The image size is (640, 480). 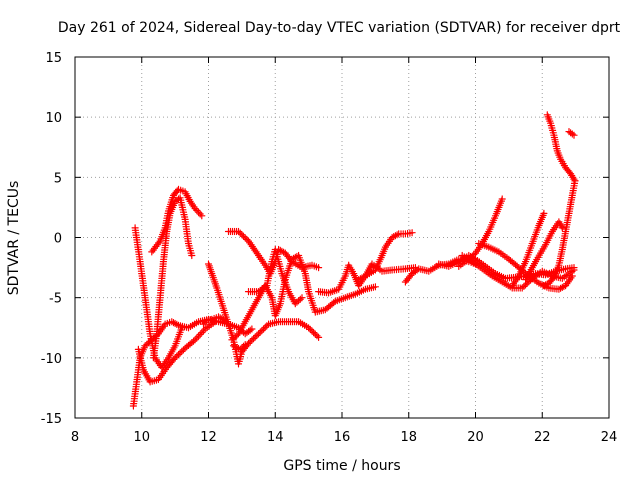 I want to click on y-tick-label: -10, so click(x=51, y=359).